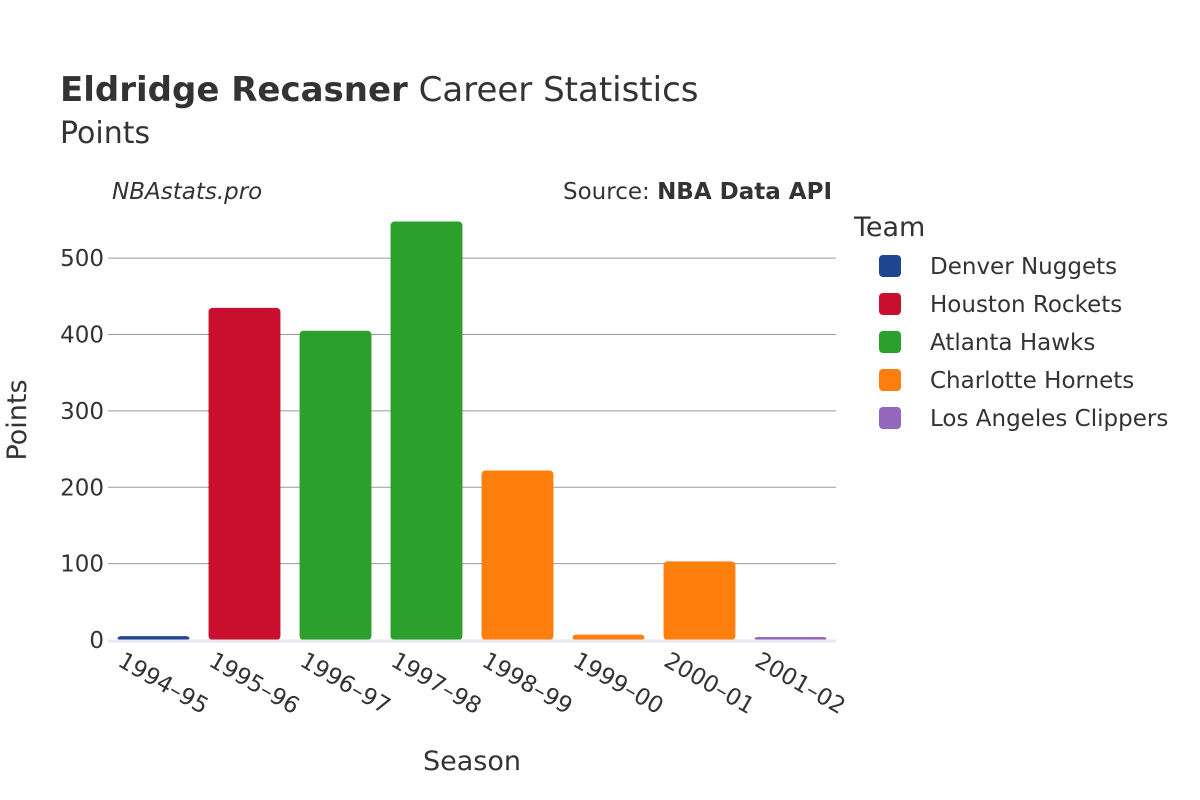 The height and width of the screenshot is (800, 1200). What do you see at coordinates (82, 412) in the screenshot?
I see `y-tick-label: 300` at bounding box center [82, 412].